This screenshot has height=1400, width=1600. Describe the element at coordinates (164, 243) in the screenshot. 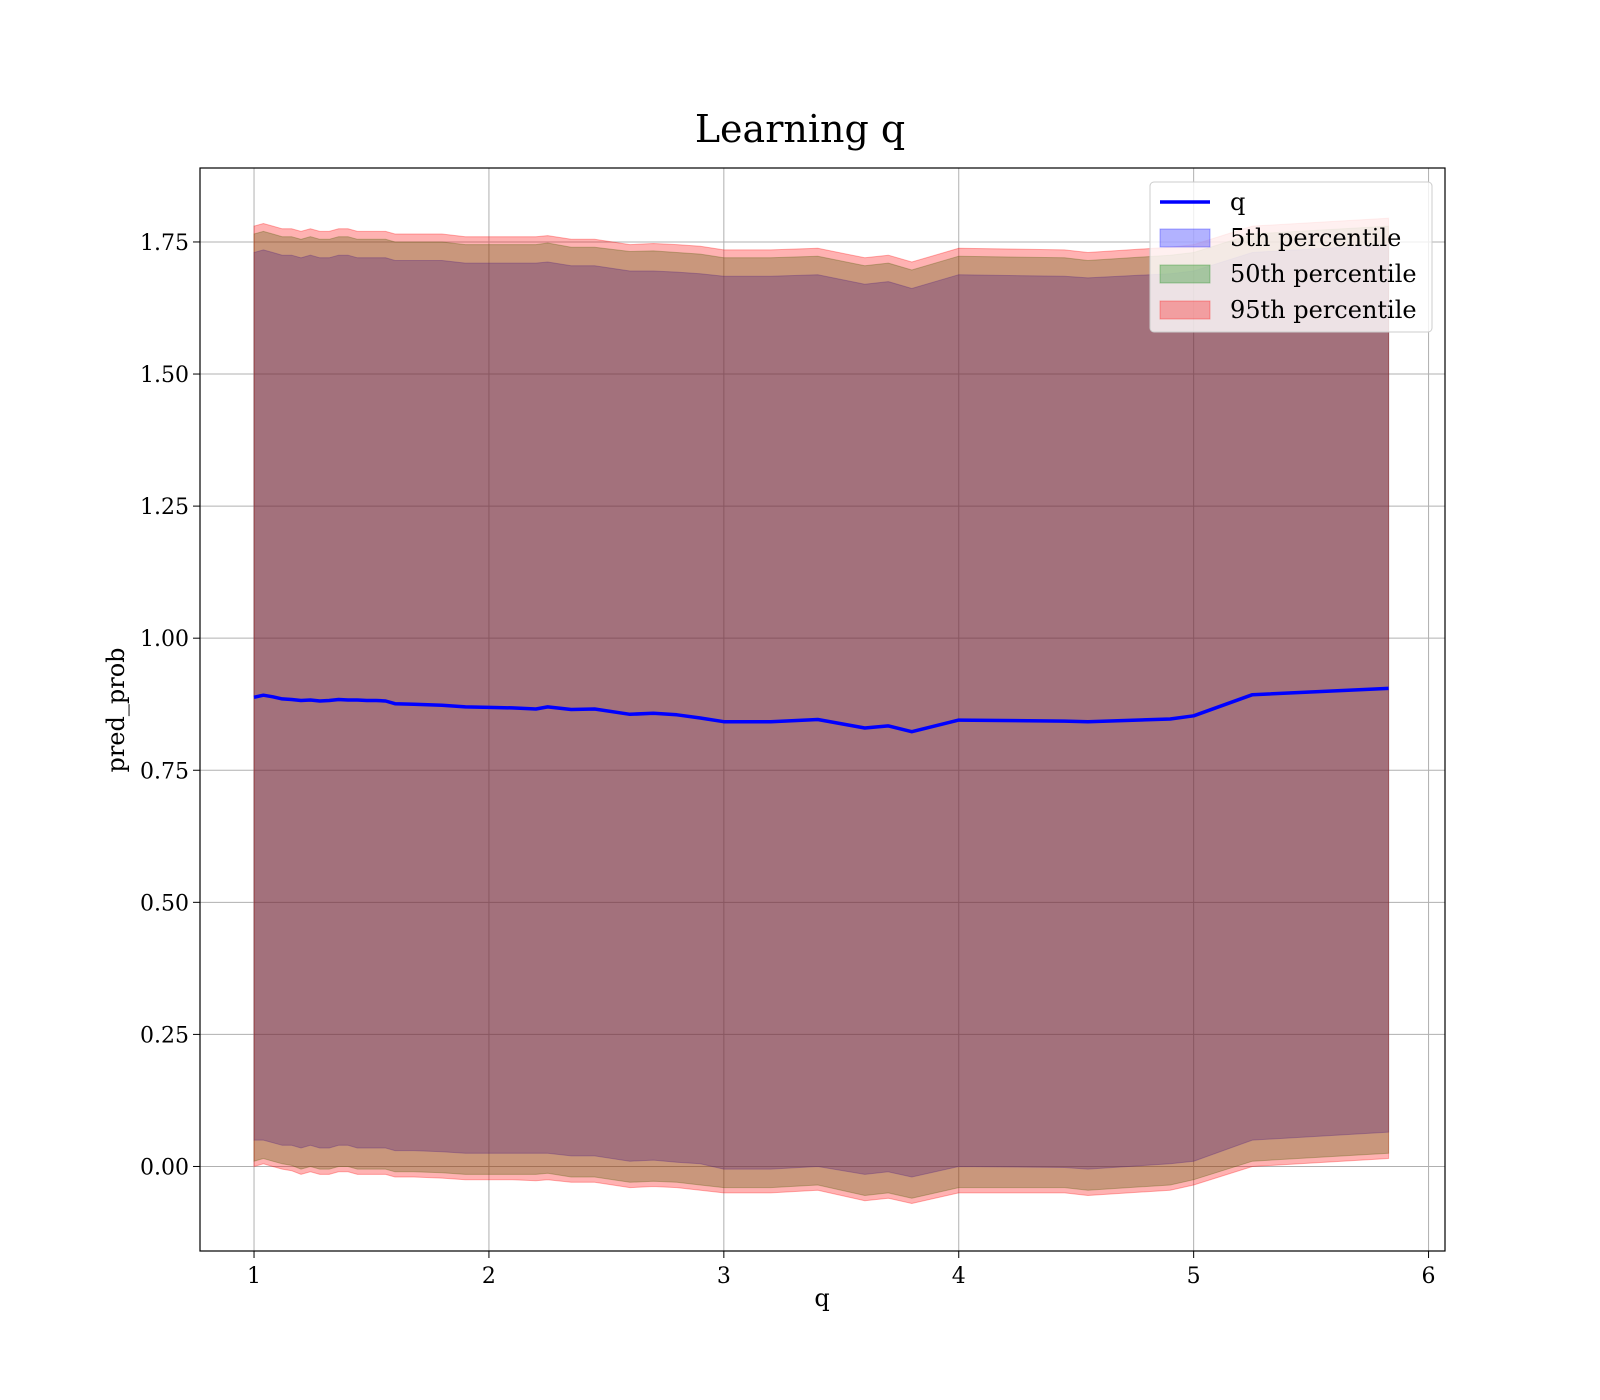

I see `y-tick-label: 1.75` at that location.